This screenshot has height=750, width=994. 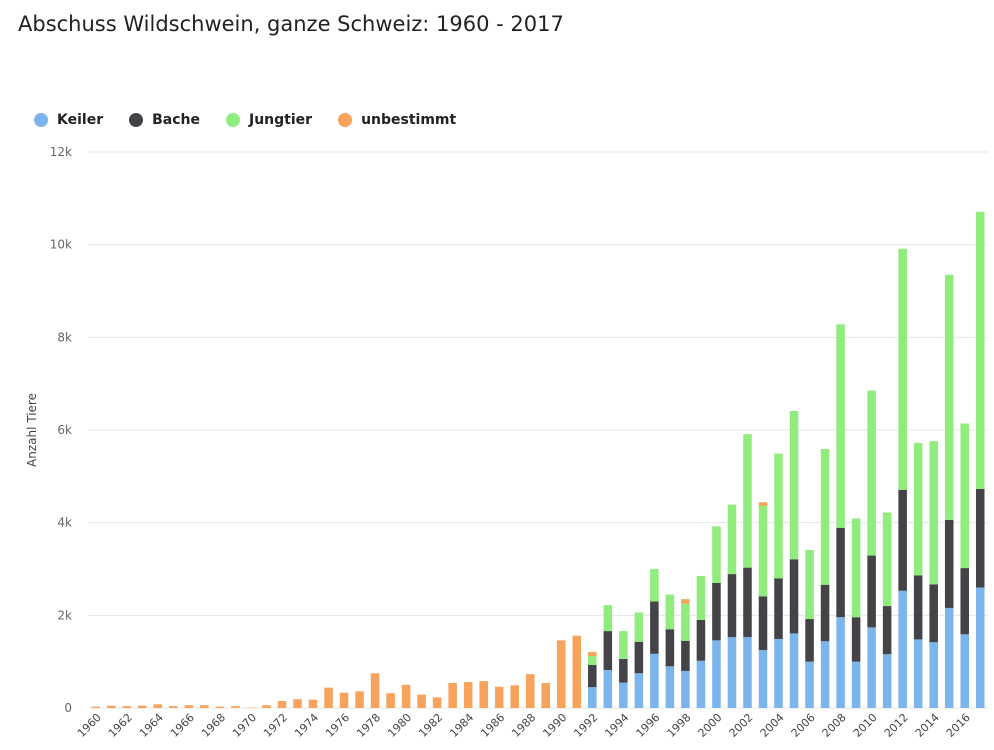 What do you see at coordinates (840, 426) in the screenshot?
I see `bar-jungtier-2008` at bounding box center [840, 426].